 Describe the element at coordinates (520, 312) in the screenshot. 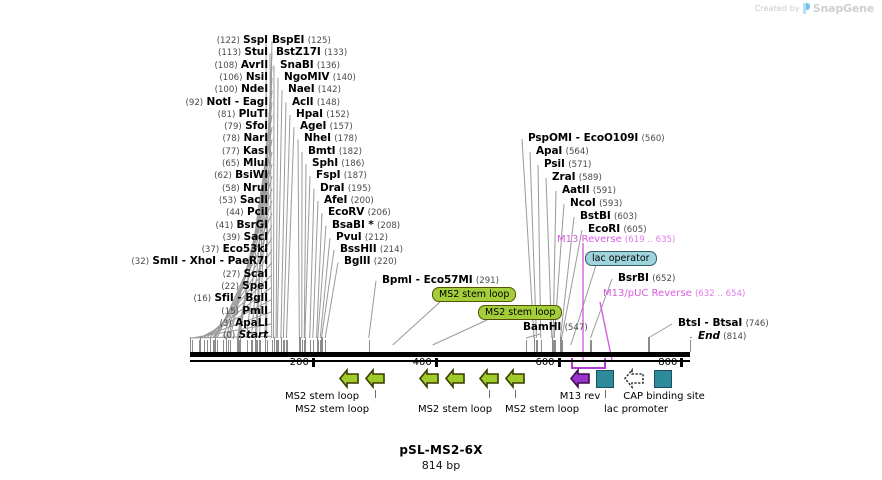

I see `callout-badge-ms2-stem-loop-2: MS2 stem loop` at that location.